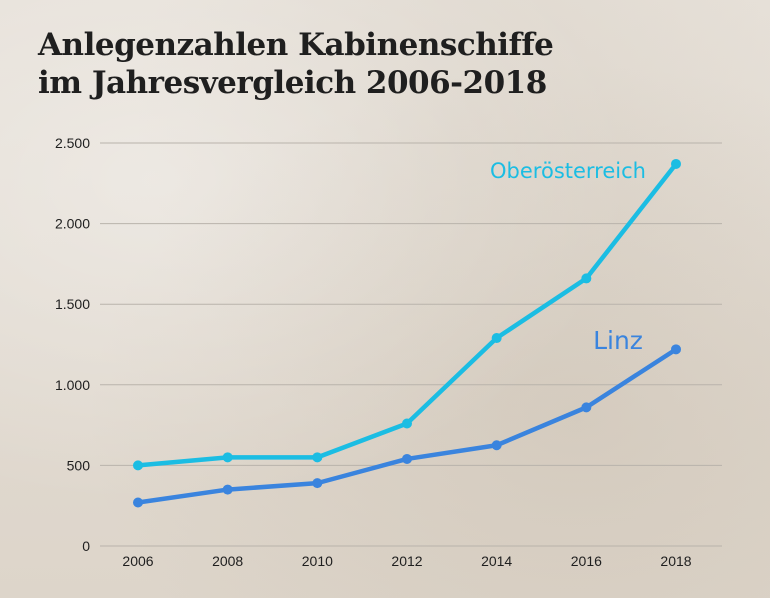  Describe the element at coordinates (72, 385) in the screenshot. I see `y-tick-label: 1.000` at that location.